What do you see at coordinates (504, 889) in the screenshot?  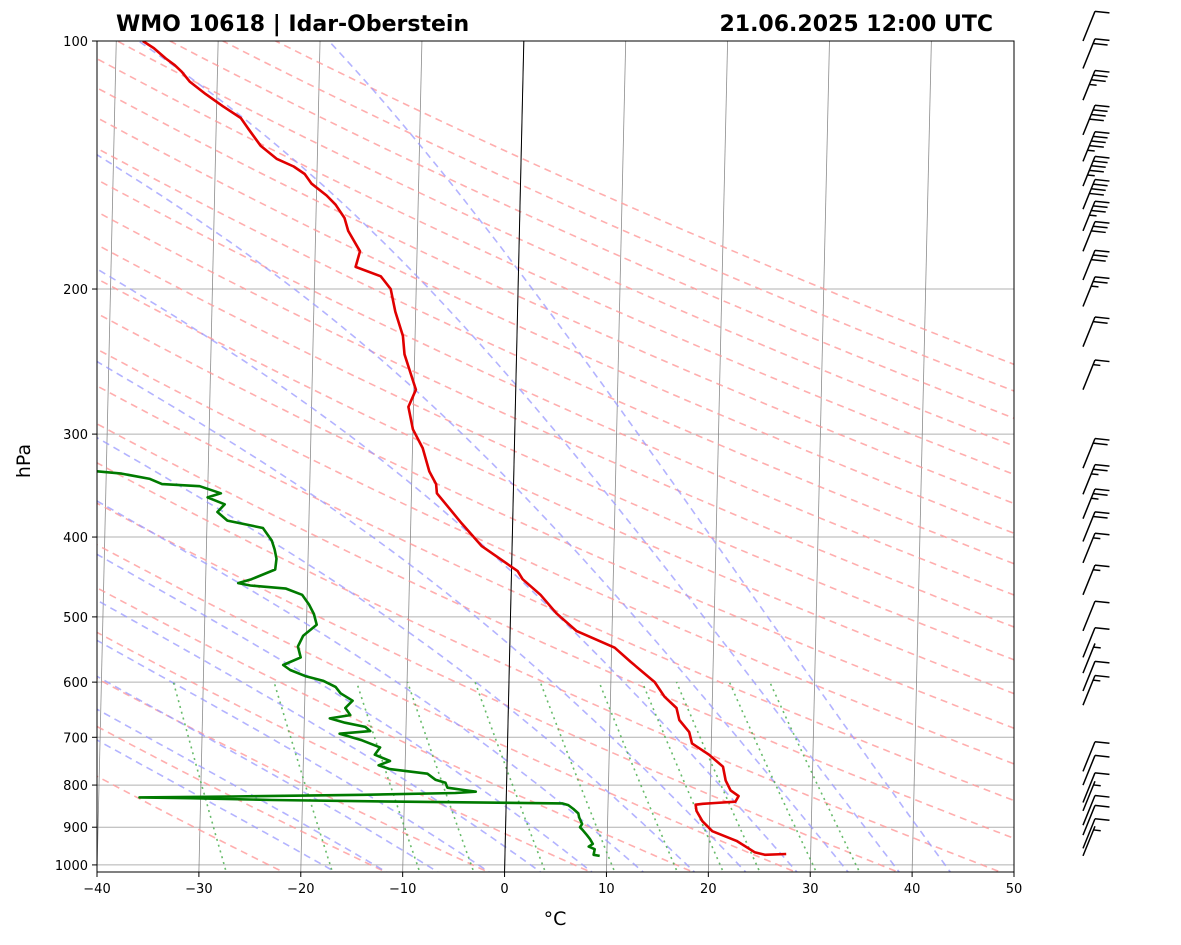 I see `x-tick-label: 0` at bounding box center [504, 889].